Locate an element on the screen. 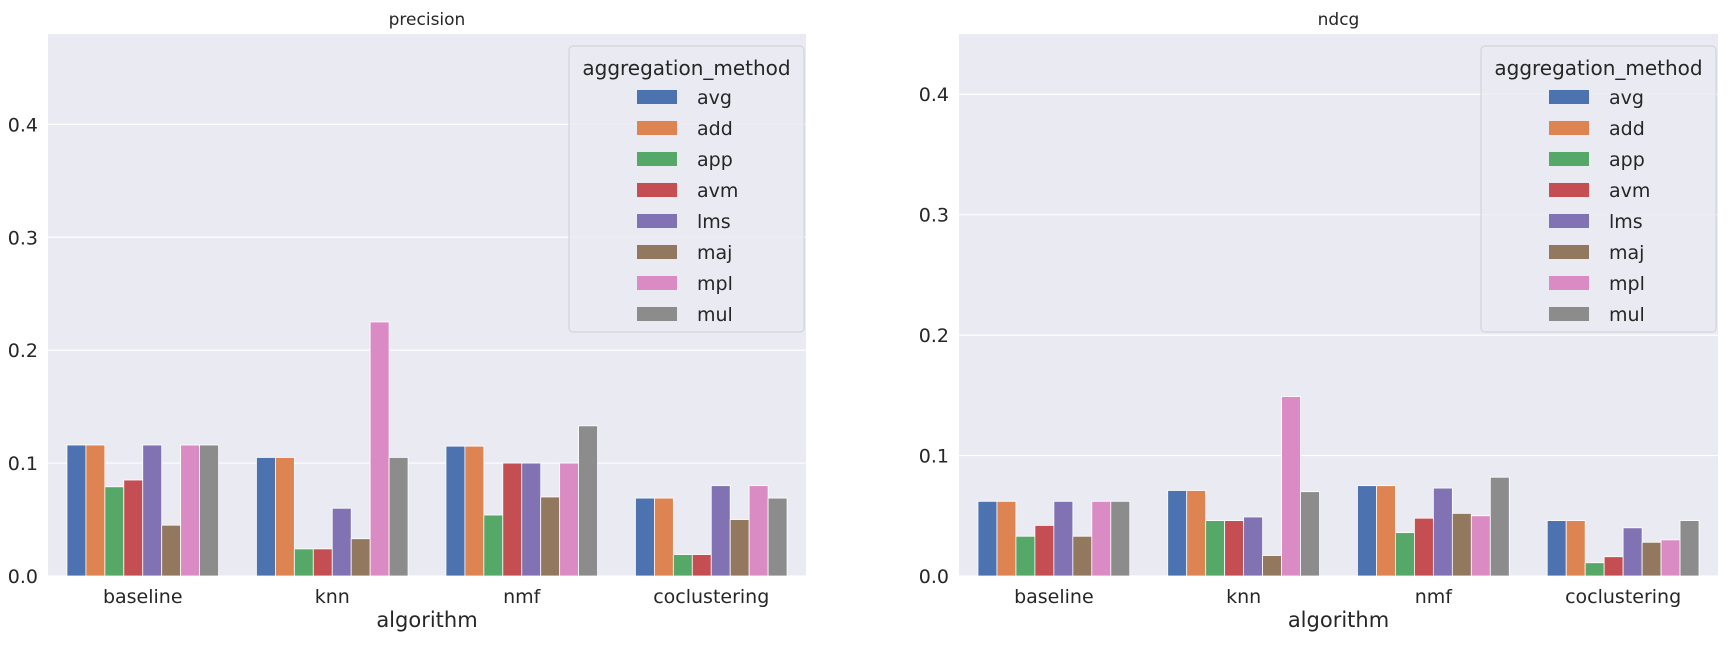  y-tick-label: 0.1 is located at coordinates (934, 457).